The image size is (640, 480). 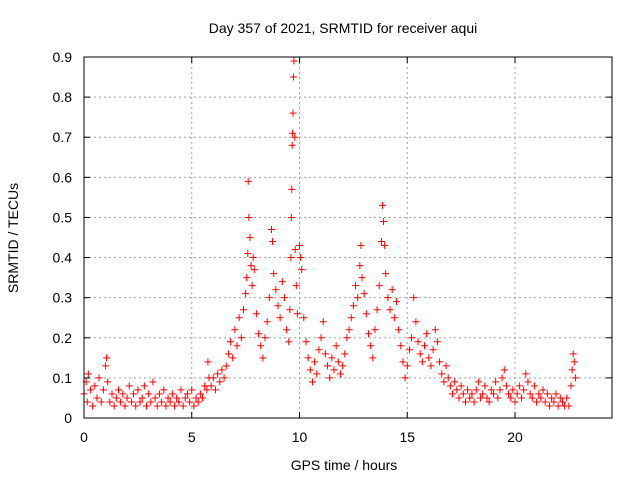 I want to click on x-tick-label: 0, so click(x=84, y=437).